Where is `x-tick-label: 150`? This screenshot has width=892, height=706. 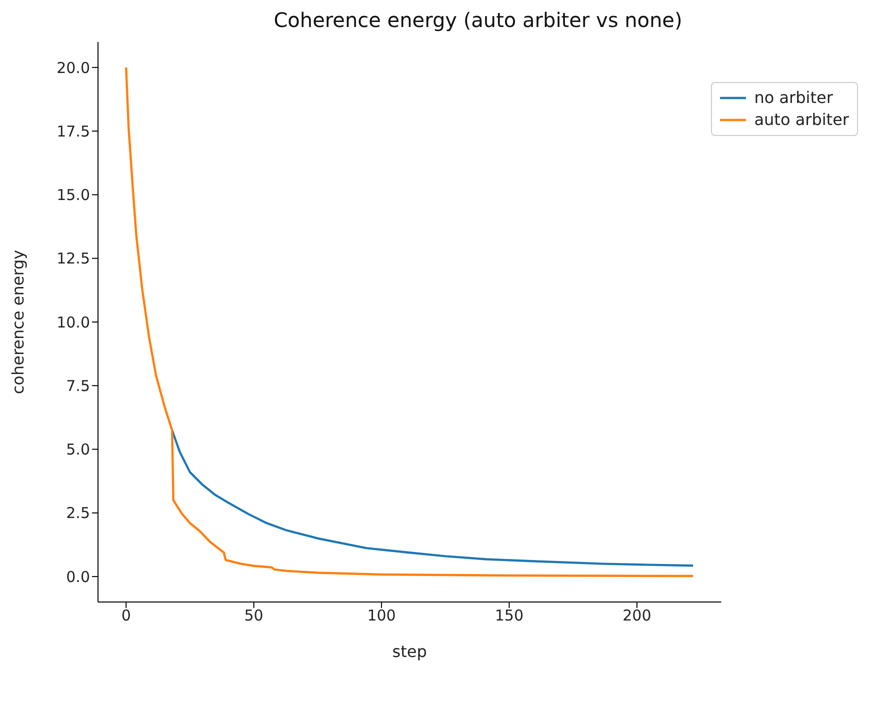
x-tick-label: 150 is located at coordinates (509, 615).